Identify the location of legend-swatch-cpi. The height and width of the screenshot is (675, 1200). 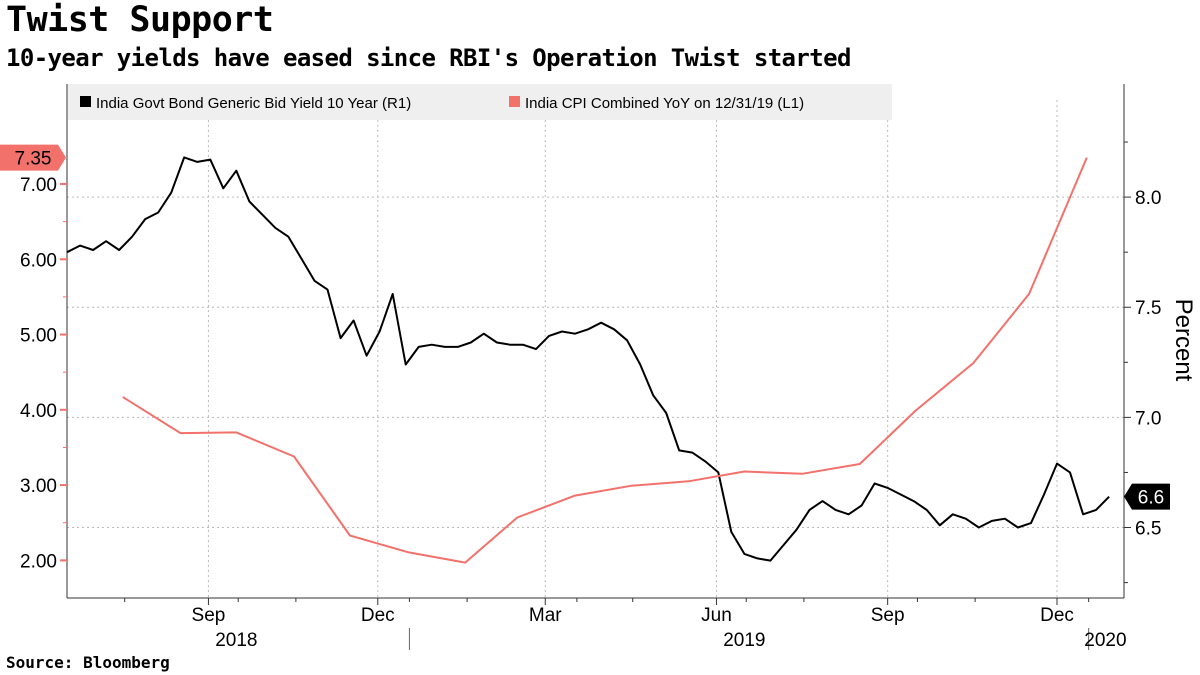
(514, 101).